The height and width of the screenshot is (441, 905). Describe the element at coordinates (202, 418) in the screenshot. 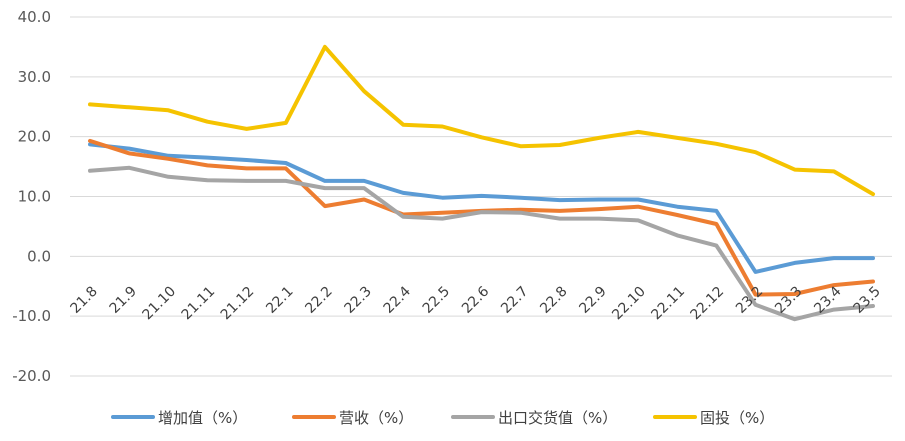

I see `legend-label: 增加值（%）` at that location.